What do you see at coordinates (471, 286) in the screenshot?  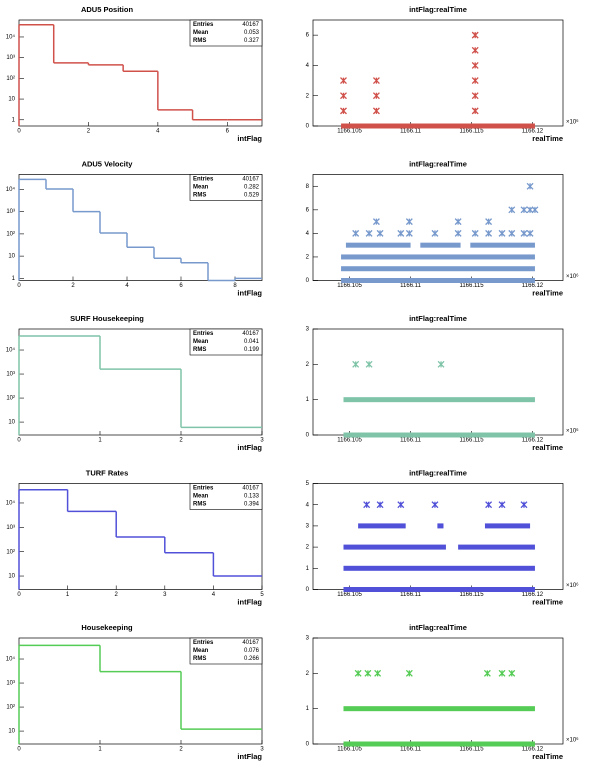 I see `x-tick-label: 1166.115` at bounding box center [471, 286].